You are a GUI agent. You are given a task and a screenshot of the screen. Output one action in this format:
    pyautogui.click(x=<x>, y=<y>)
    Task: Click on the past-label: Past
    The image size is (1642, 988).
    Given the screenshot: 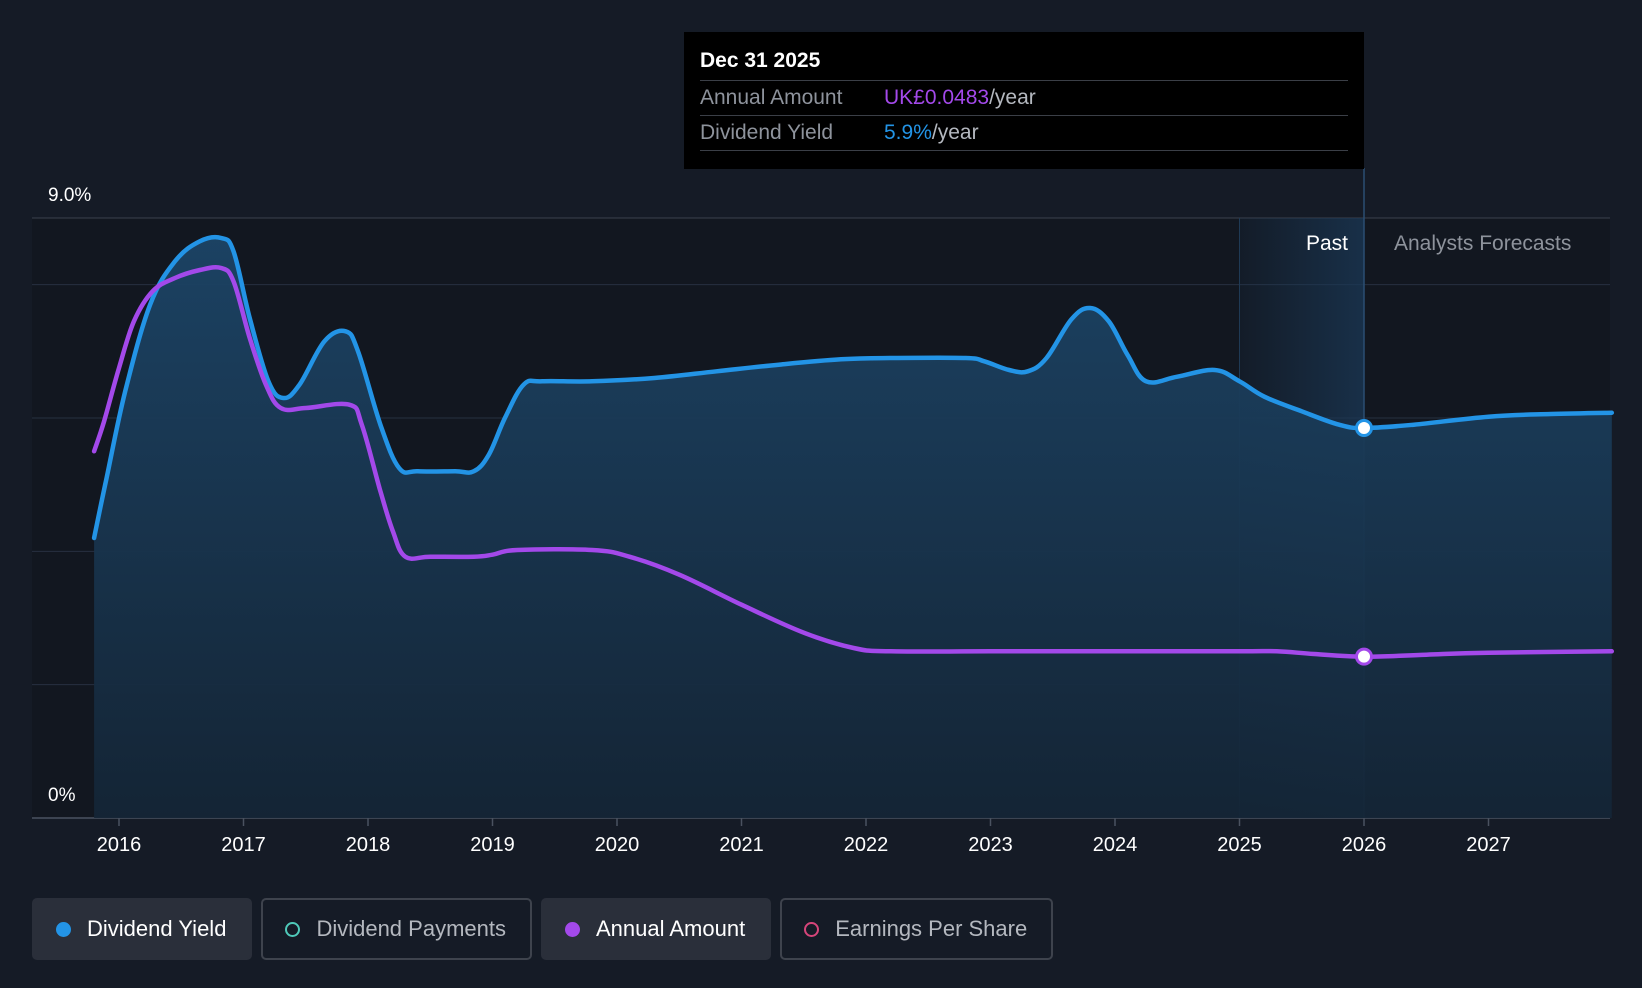 What is the action you would take?
    pyautogui.click(x=1327, y=243)
    